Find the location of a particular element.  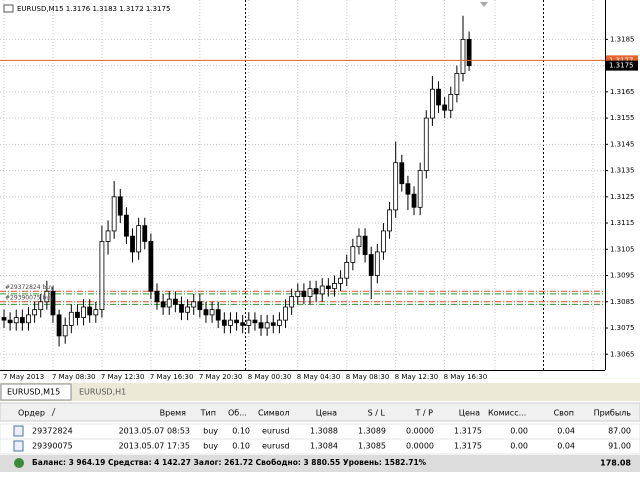

tab-label: EURUSD,M15 is located at coordinates (33, 392).